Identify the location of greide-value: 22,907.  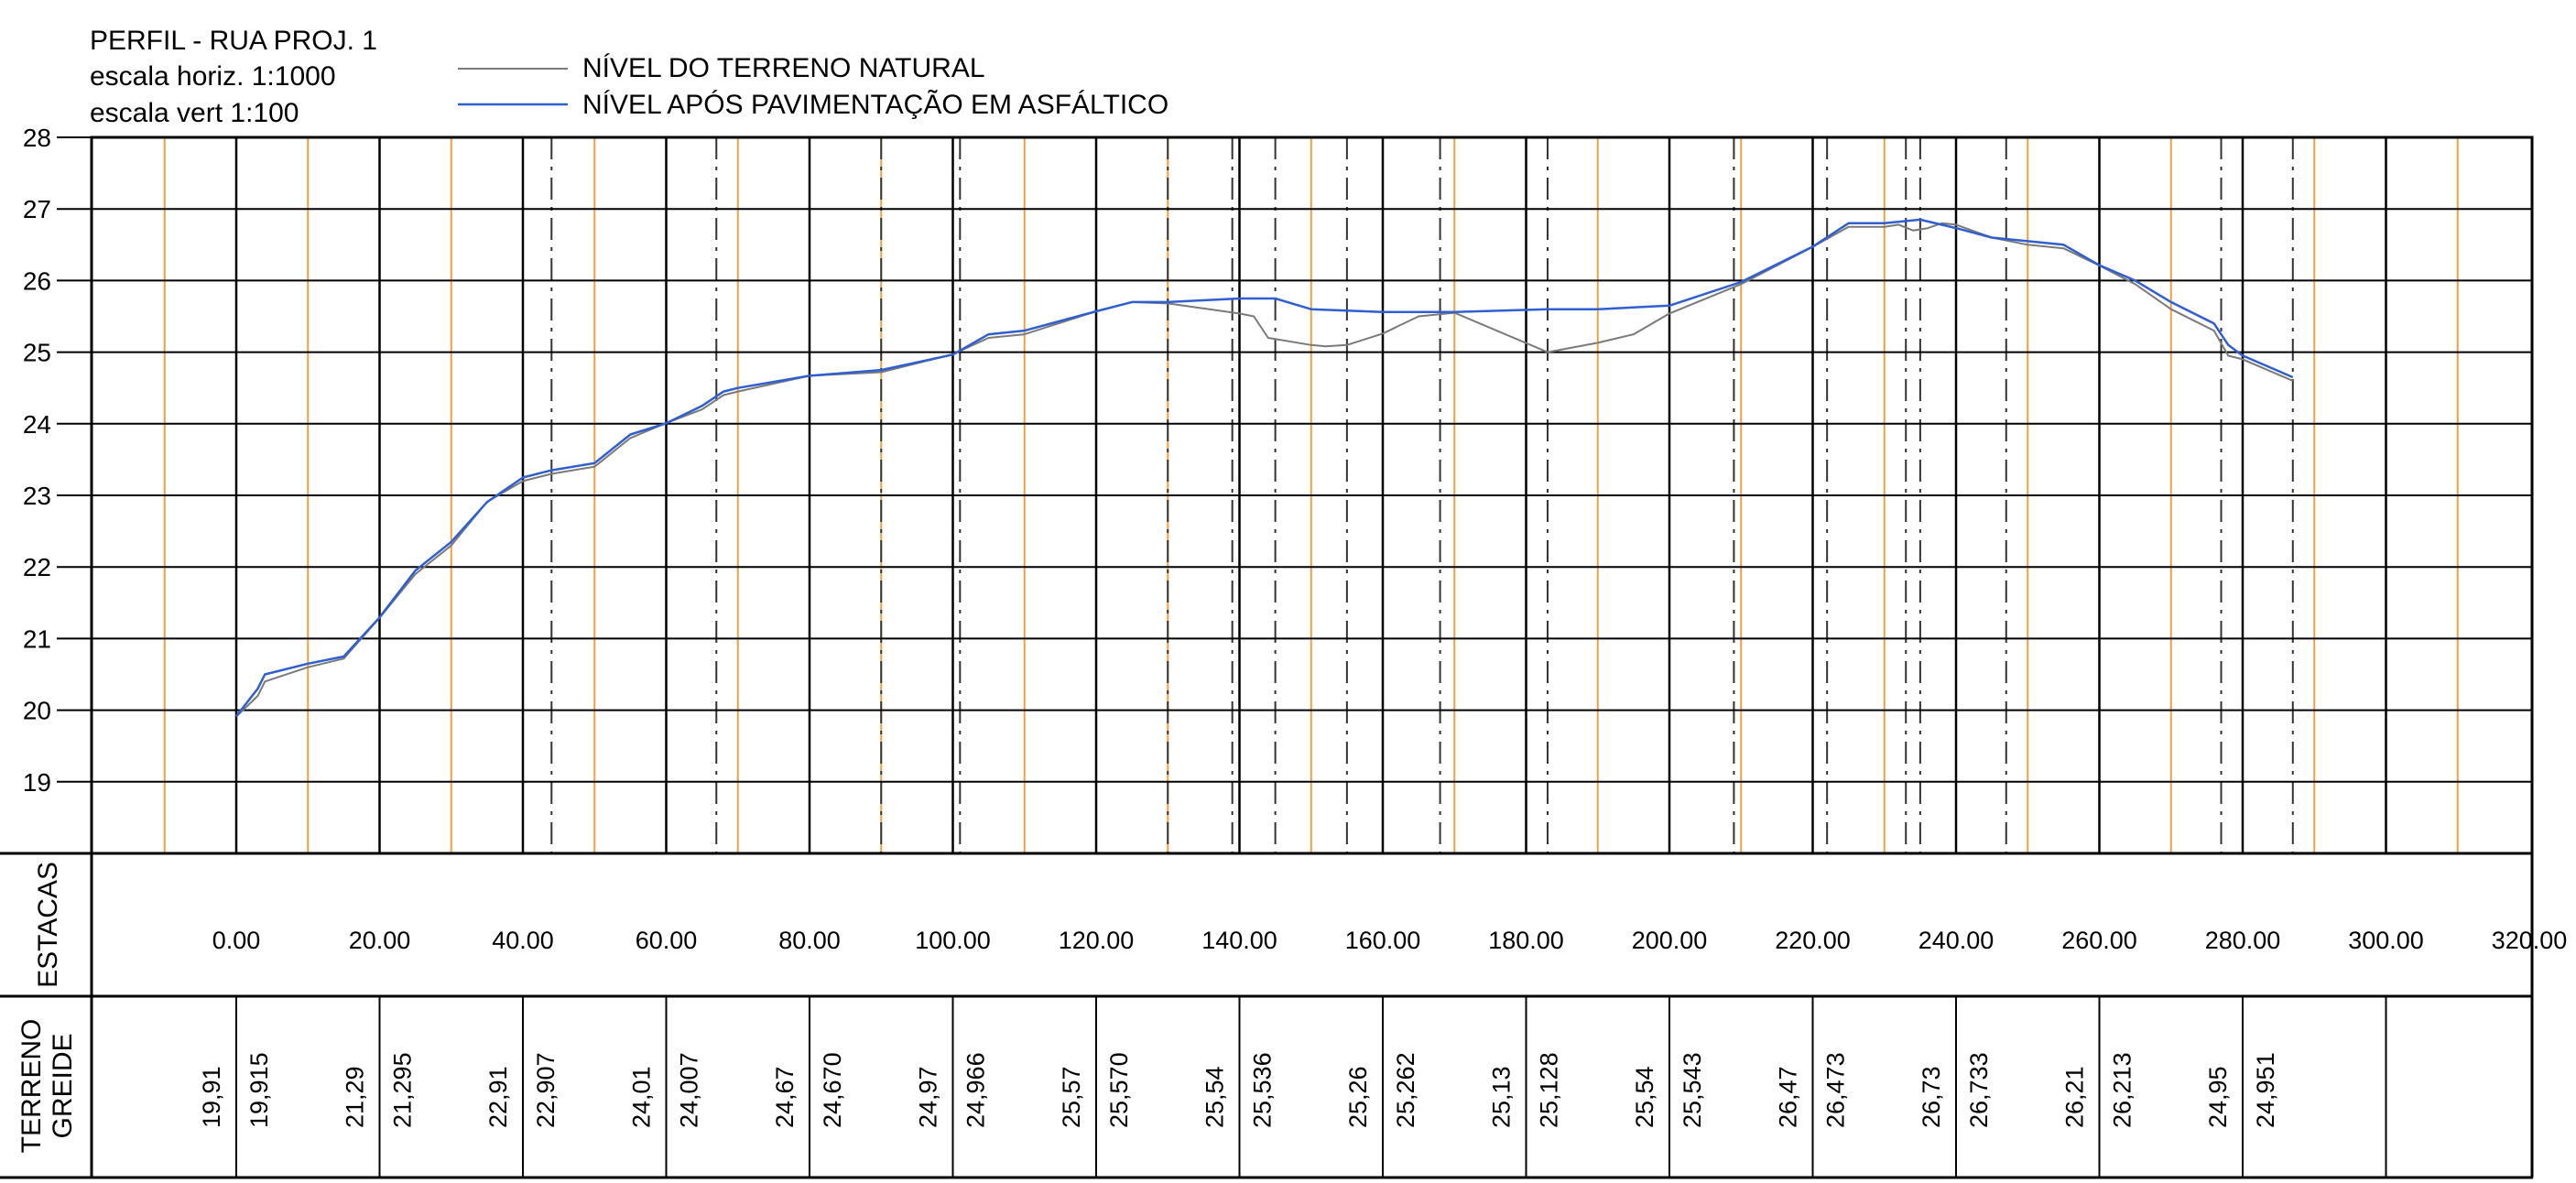
(546, 1090).